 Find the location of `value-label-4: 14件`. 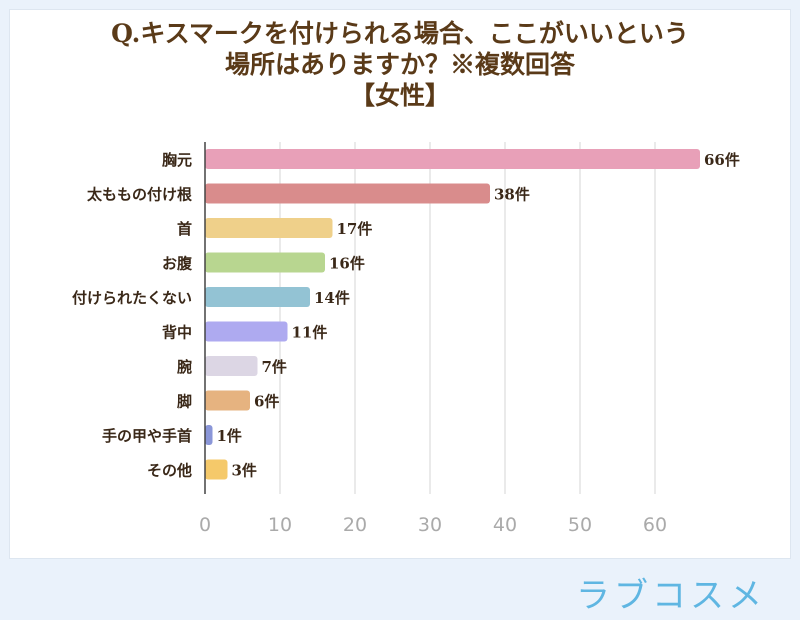

value-label-4: 14件 is located at coordinates (332, 298).